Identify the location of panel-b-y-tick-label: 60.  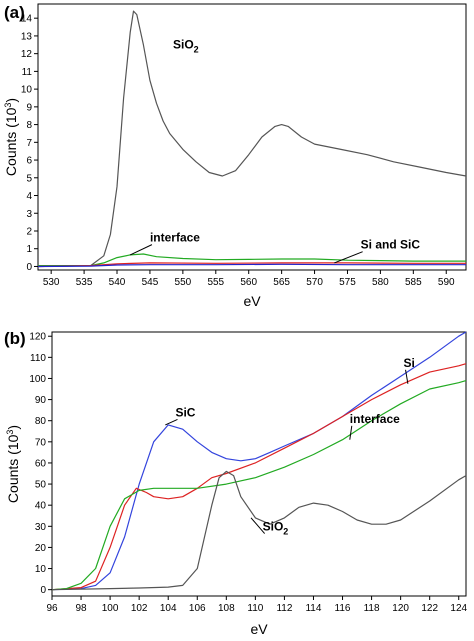
(41, 463).